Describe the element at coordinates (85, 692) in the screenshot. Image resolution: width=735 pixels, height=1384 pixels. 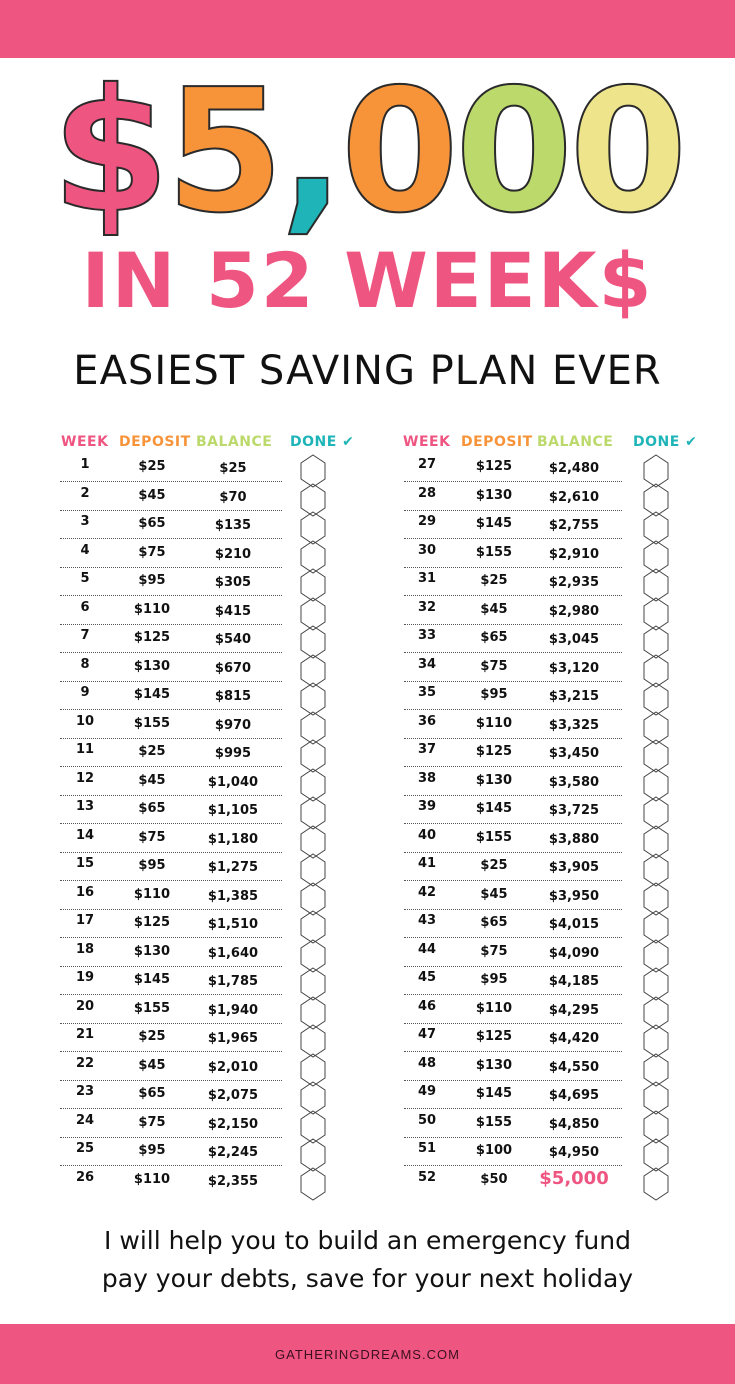
I see `week-cell: 9` at that location.